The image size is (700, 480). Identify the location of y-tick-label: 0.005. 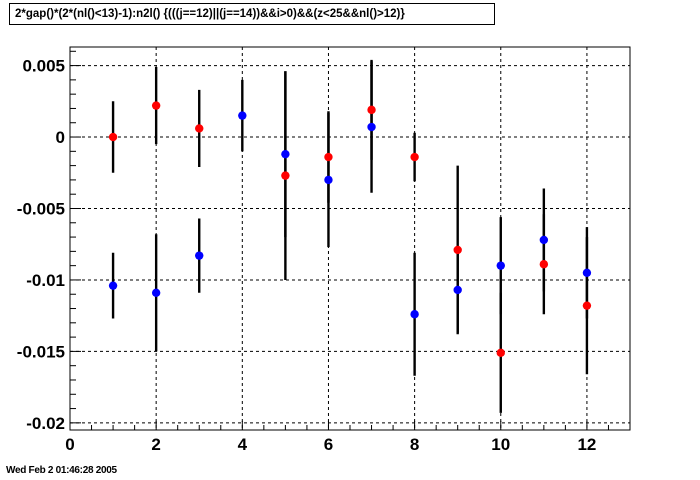
(43, 66).